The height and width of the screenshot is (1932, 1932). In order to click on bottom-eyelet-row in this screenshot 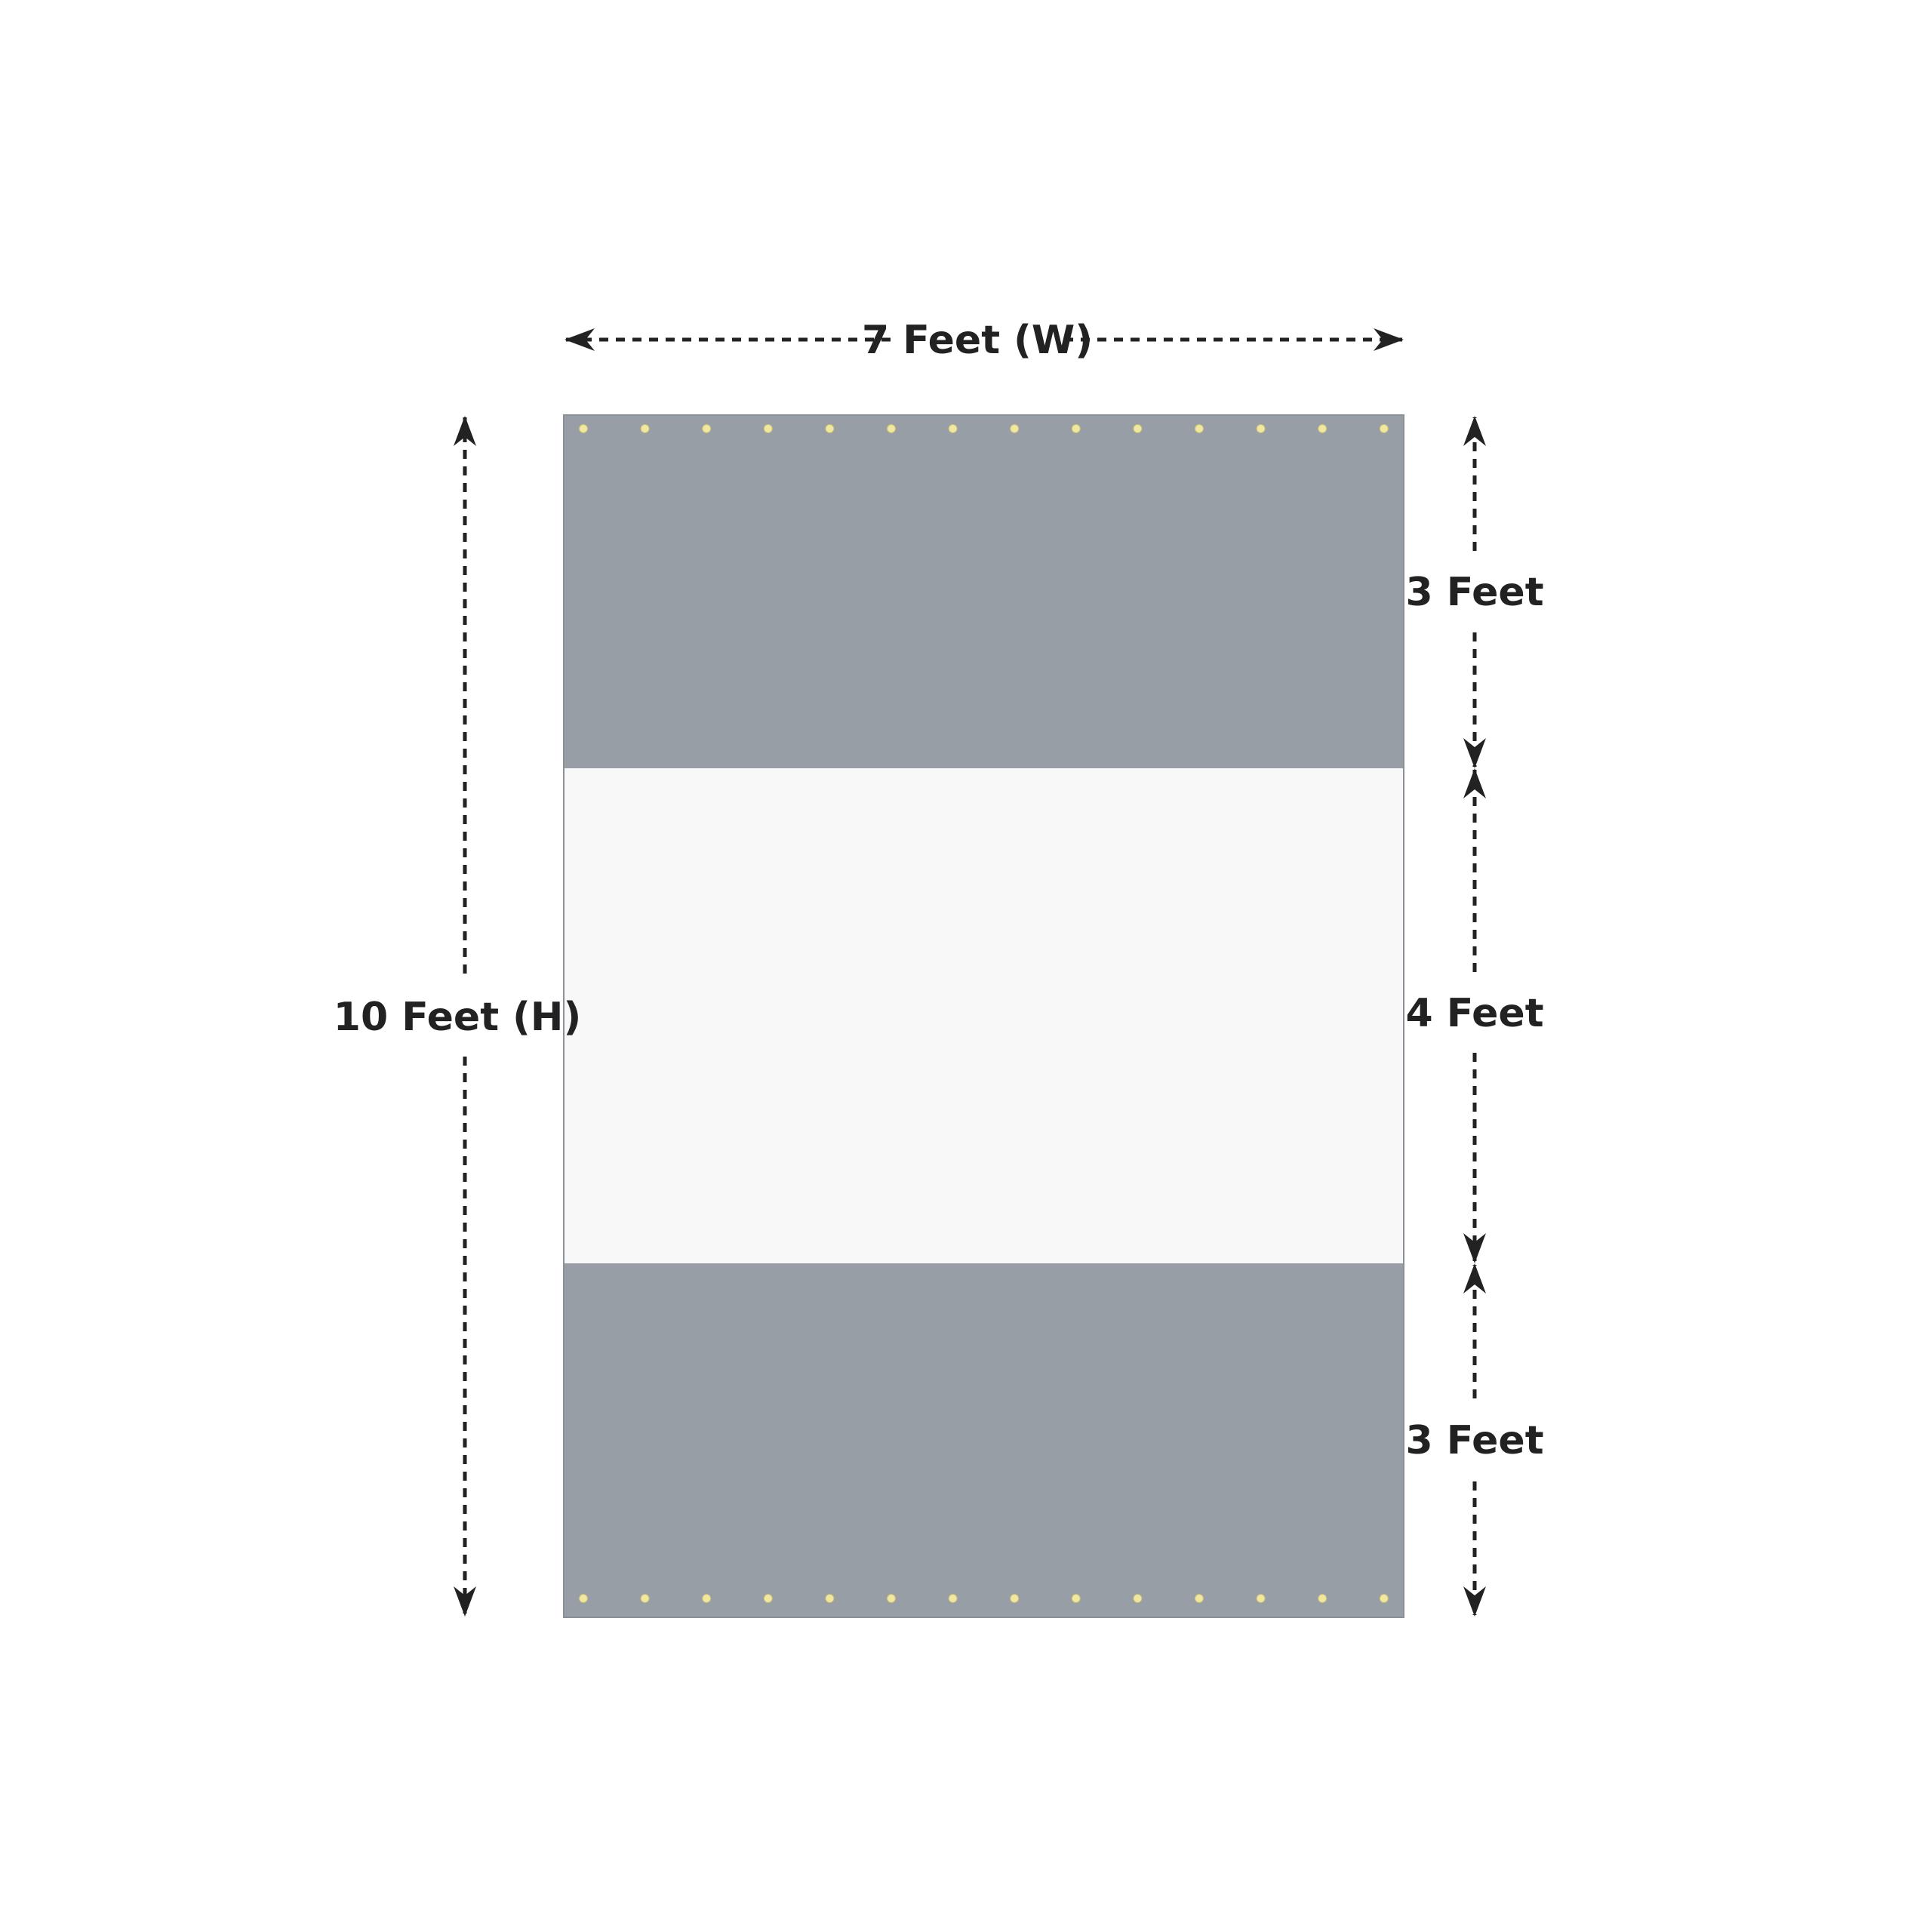, I will do `click(984, 1598)`.